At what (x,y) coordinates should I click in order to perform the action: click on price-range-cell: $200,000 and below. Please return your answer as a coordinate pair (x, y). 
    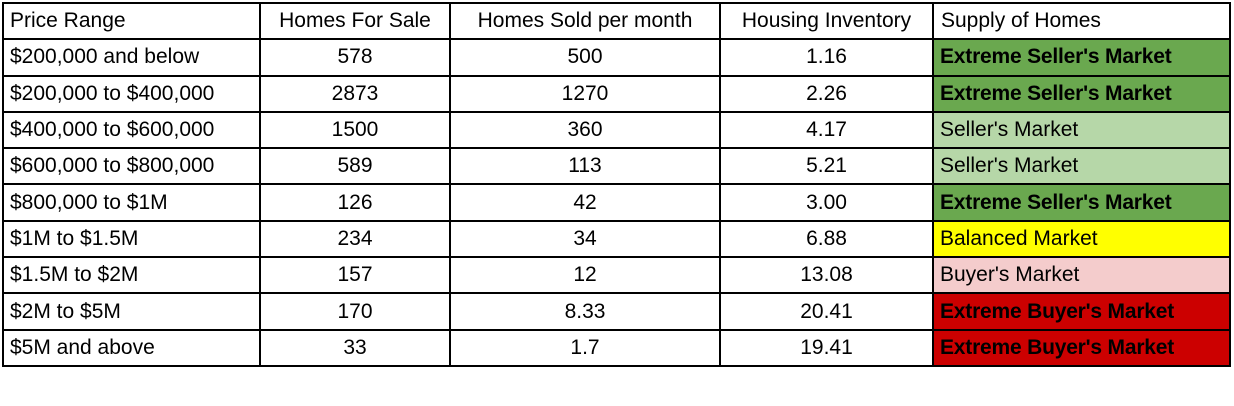
    Looking at the image, I should click on (131, 57).